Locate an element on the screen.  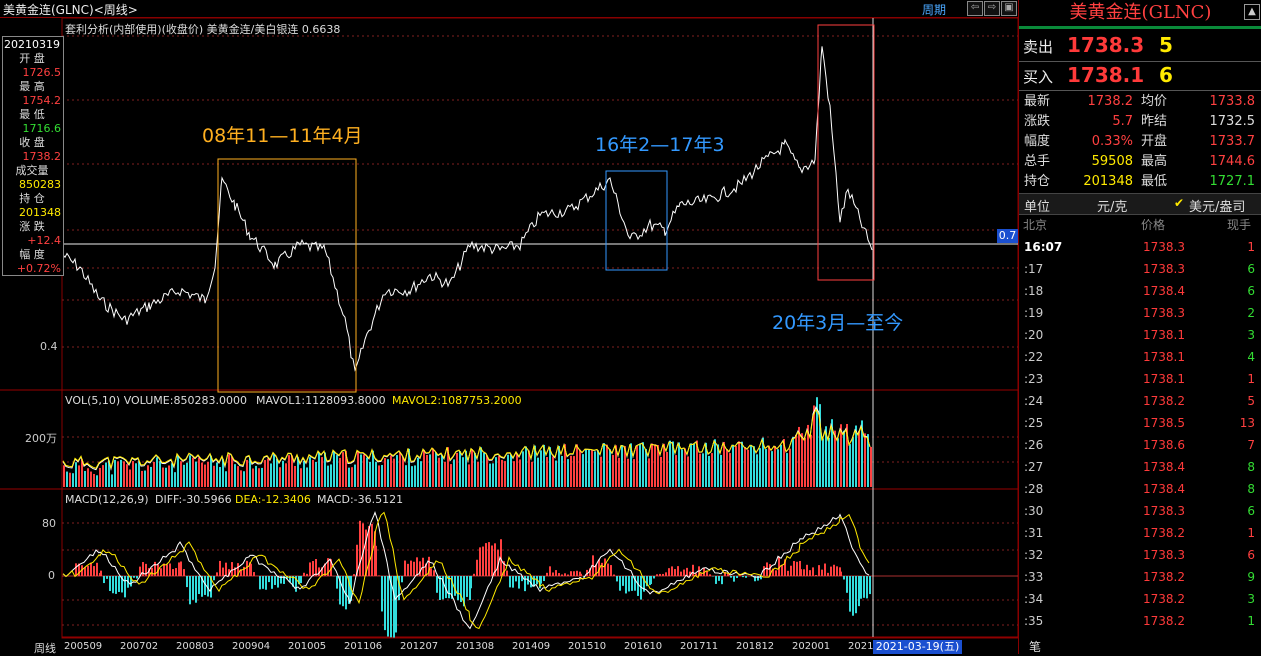
info-date: 20210319 is located at coordinates (32, 45).